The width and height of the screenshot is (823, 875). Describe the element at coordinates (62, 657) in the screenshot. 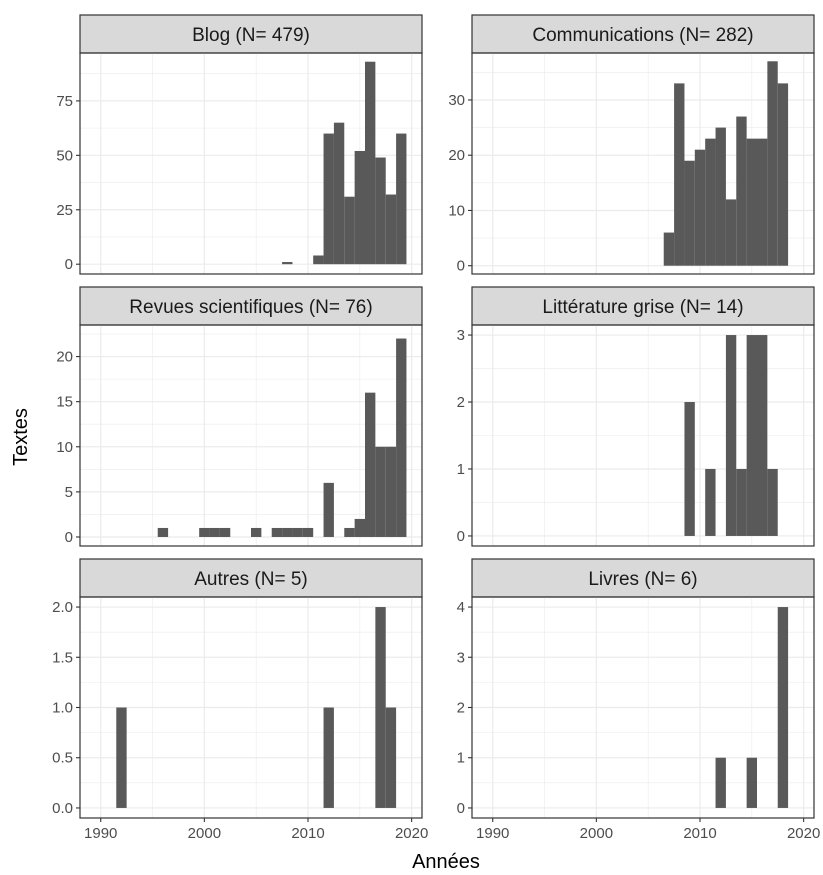

I see `y-tick-label: 1.5` at that location.